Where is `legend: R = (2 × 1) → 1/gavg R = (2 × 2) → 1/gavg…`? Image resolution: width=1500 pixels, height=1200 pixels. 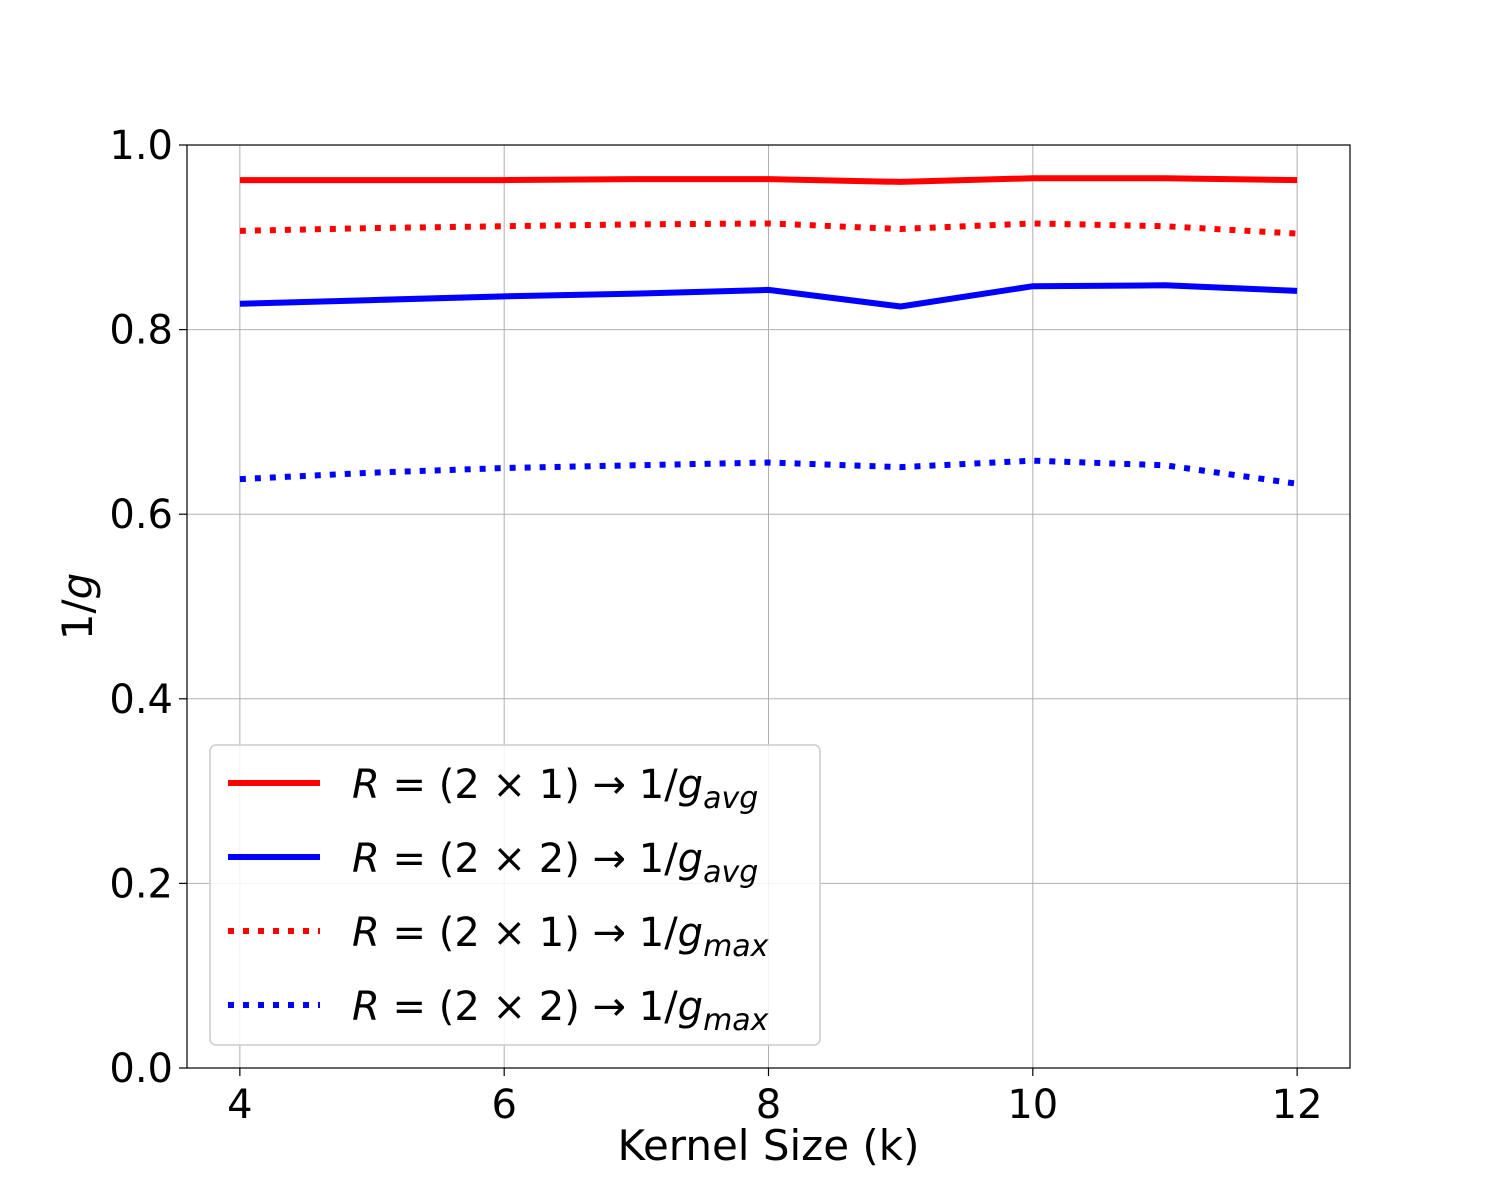
legend: R = (2 × 1) → 1/gavg R = (2 × 2) → 1/gavg… is located at coordinates (515, 895).